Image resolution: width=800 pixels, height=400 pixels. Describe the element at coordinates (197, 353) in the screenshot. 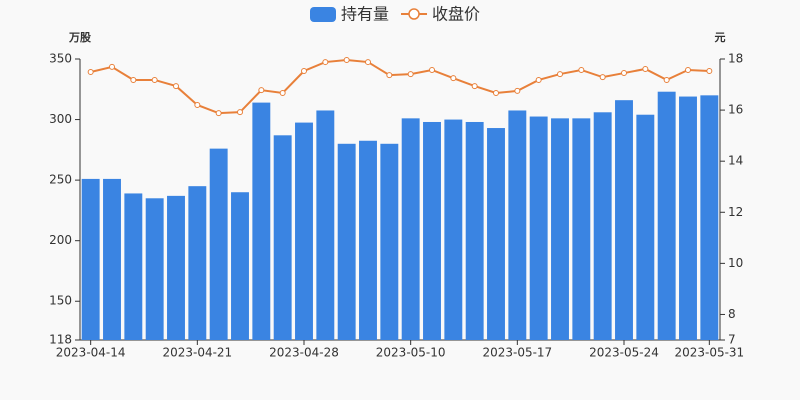

I see `x-tick-label: 2023-04-21` at that location.